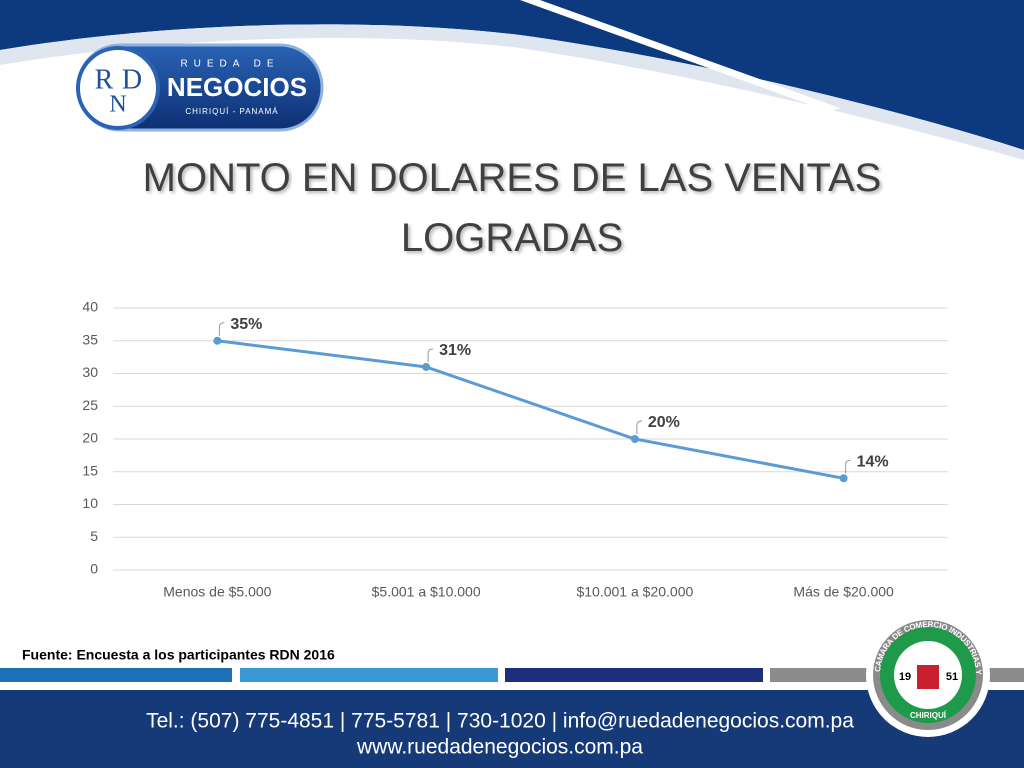 The image size is (1024, 768). Describe the element at coordinates (217, 592) in the screenshot. I see `x-tick-label: Menos de $5.000` at that location.